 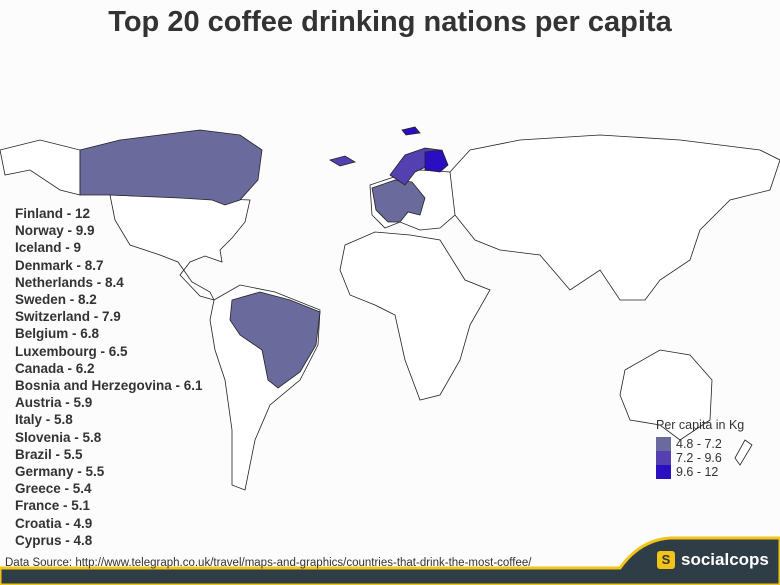 I want to click on list-item: Brazil - 5.5, so click(x=49, y=454).